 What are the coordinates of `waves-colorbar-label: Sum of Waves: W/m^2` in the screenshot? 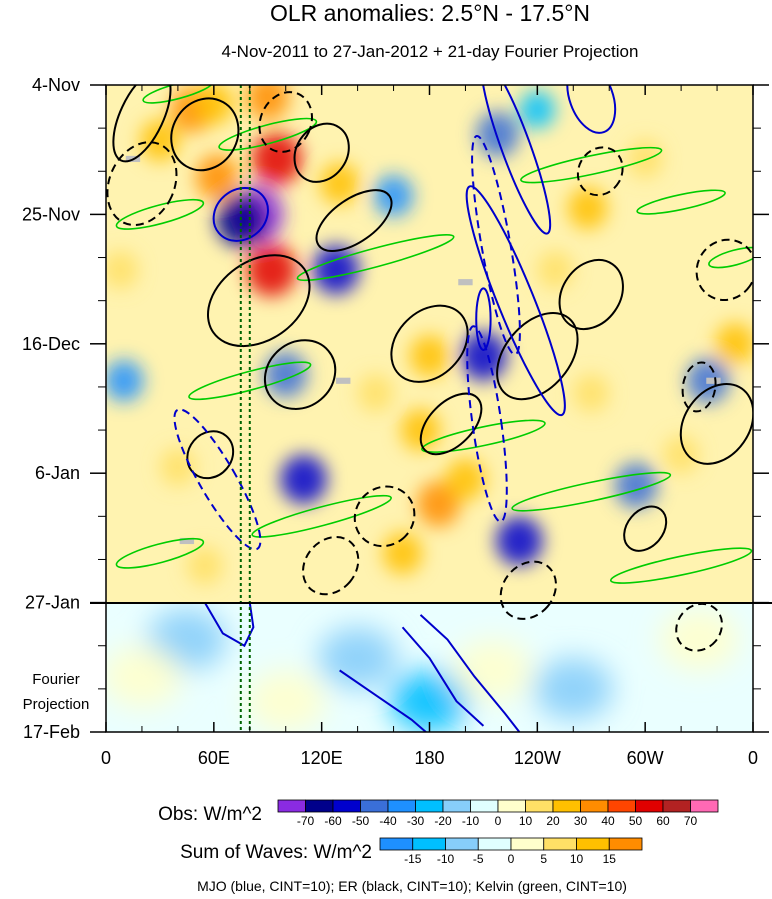 It's located at (276, 852).